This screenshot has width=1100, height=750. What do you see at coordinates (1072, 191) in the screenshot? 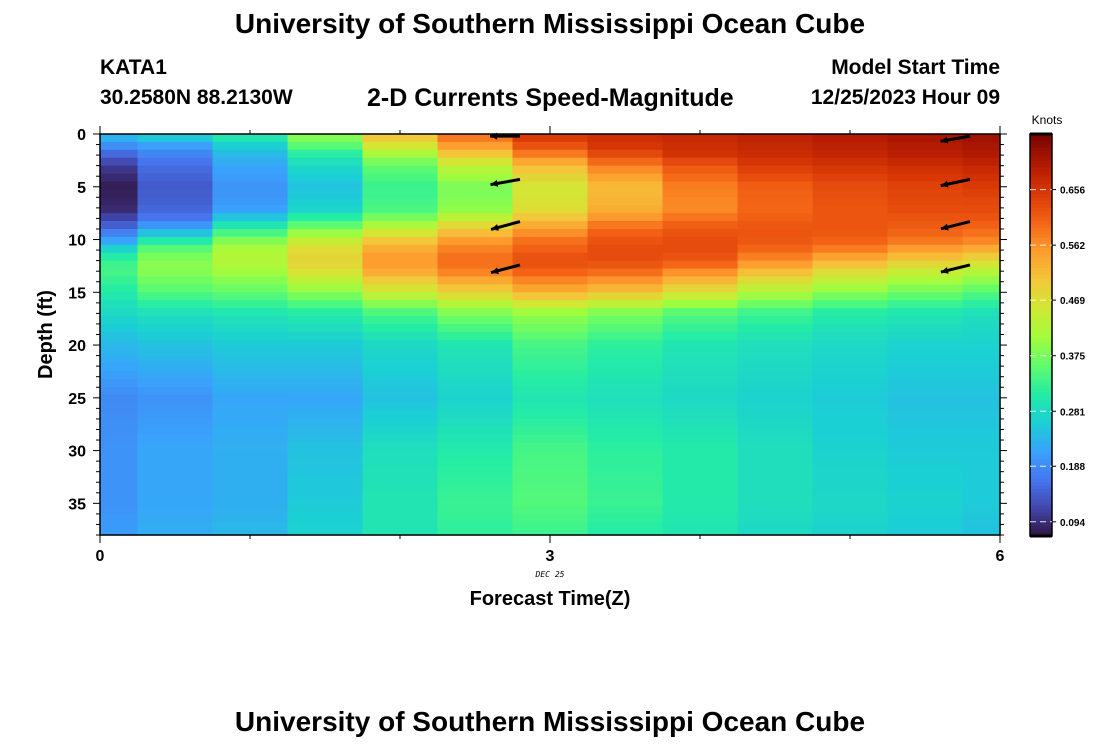
I see `colorbar-tick-label: 0.656` at bounding box center [1072, 191].